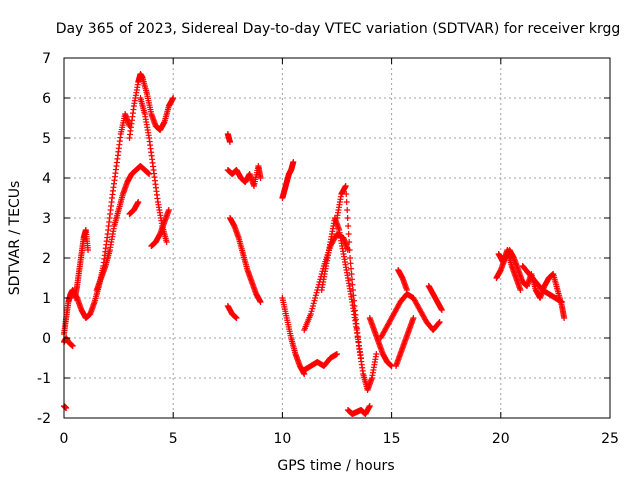  Describe the element at coordinates (282, 439) in the screenshot. I see `x-tick-label: 10` at that location.